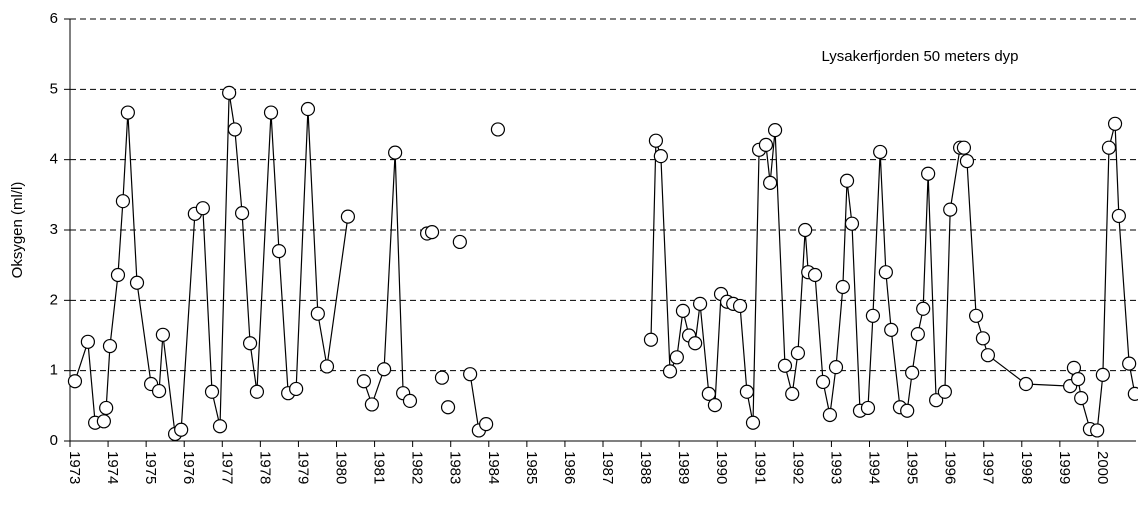  Describe the element at coordinates (188, 467) in the screenshot. I see `x-tick-label: 1976` at that location.